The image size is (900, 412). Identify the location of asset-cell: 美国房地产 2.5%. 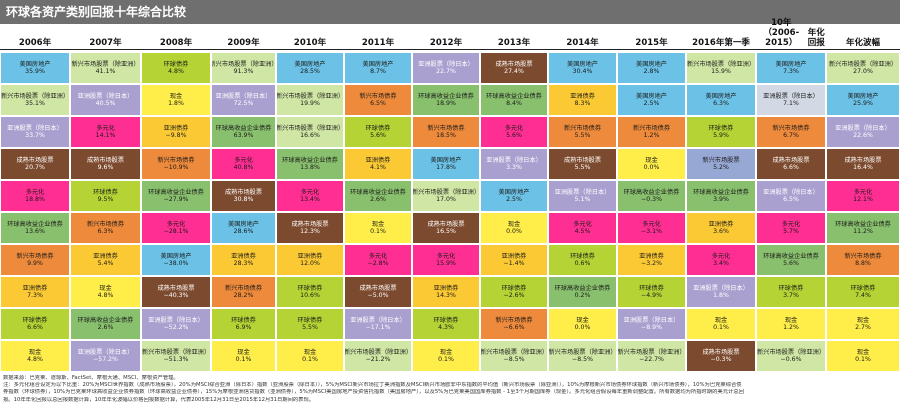
(651, 100).